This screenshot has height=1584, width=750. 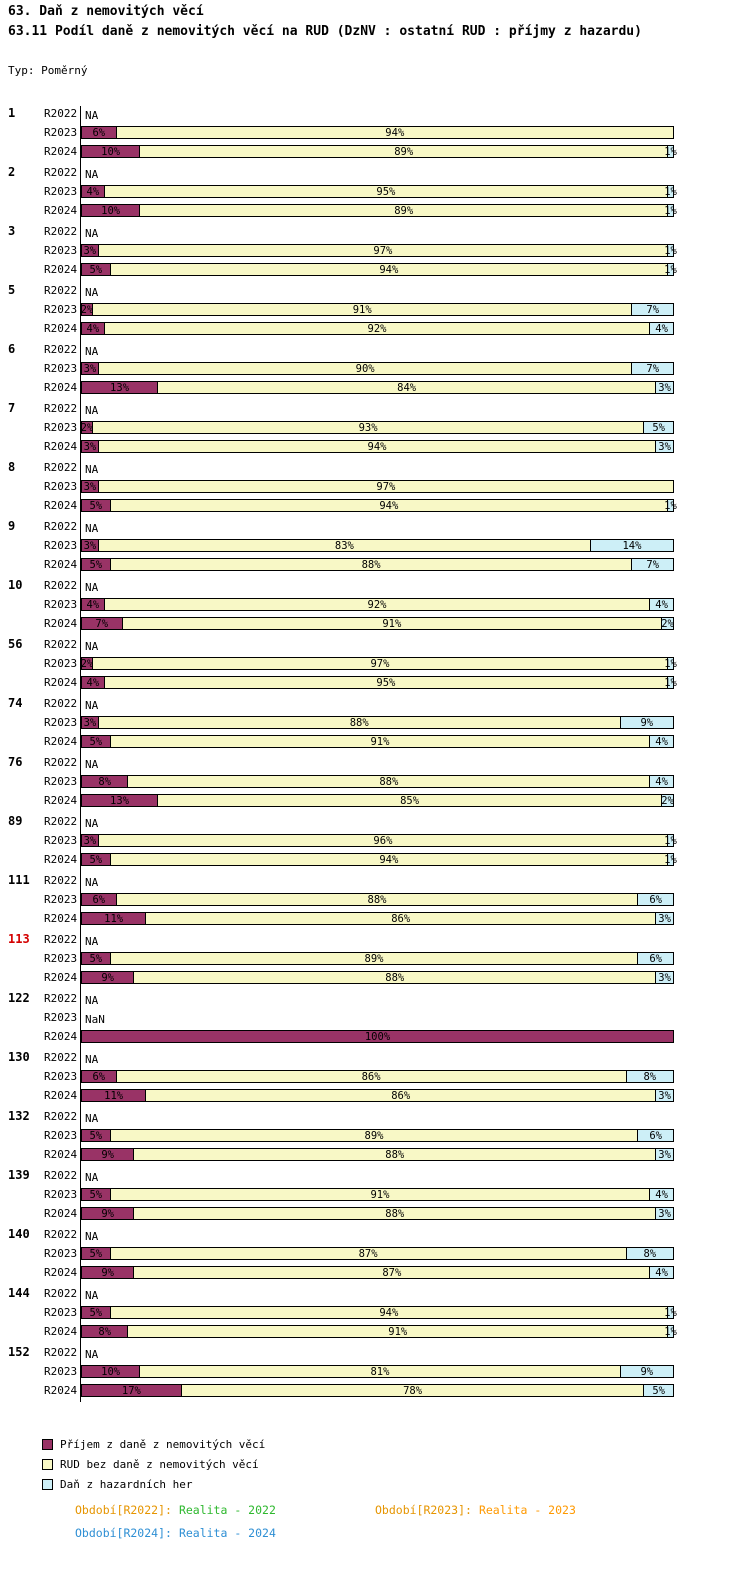 I want to click on stacked-bar: 5% 91% 4%, so click(x=377, y=741).